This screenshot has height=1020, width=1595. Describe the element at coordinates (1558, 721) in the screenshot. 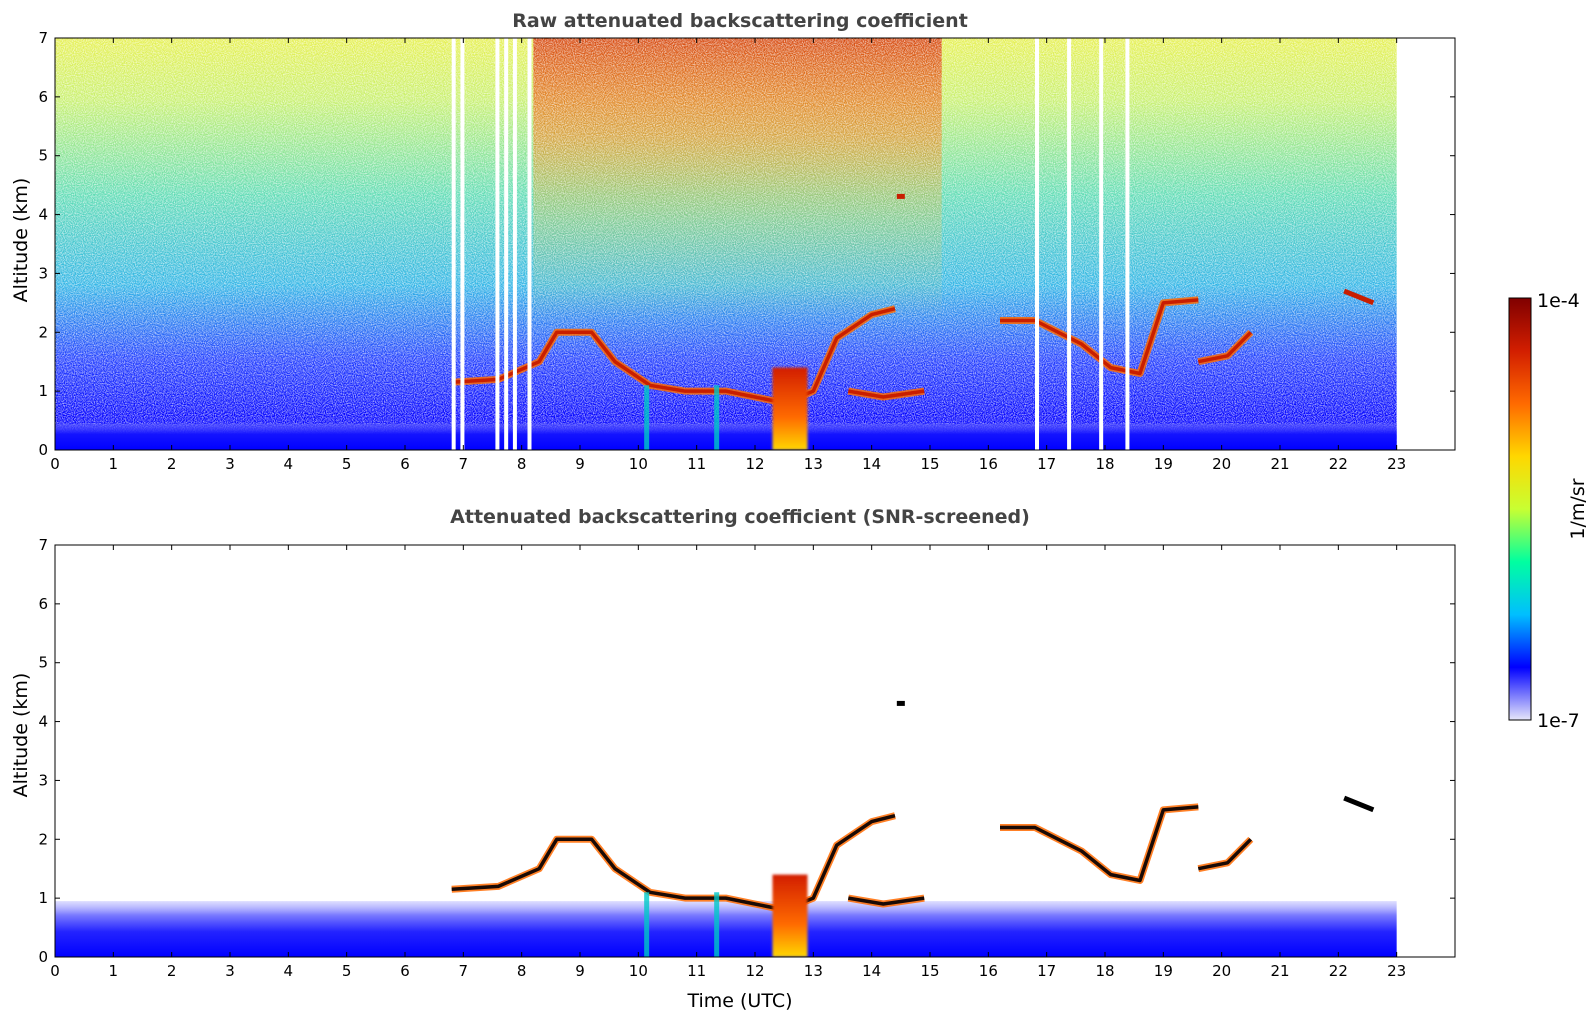

I see `colorbar-min-label: 1e-7` at that location.